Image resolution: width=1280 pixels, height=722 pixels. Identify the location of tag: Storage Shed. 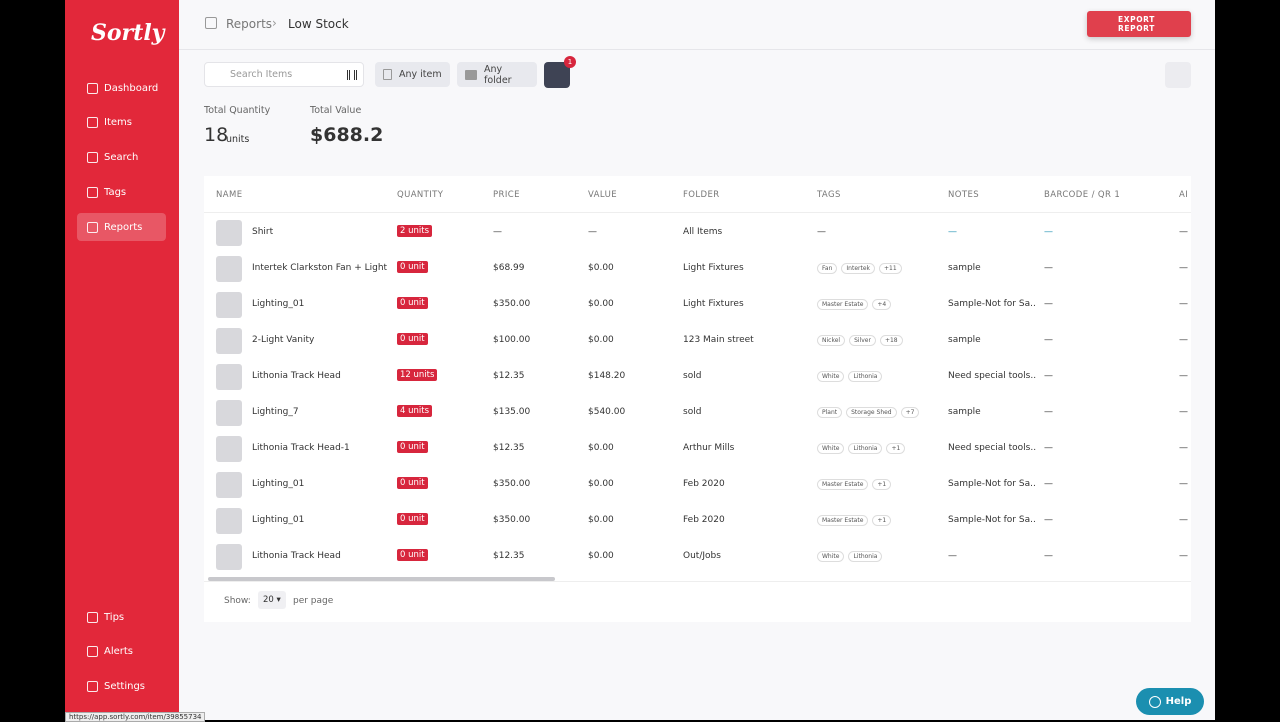
(871, 412).